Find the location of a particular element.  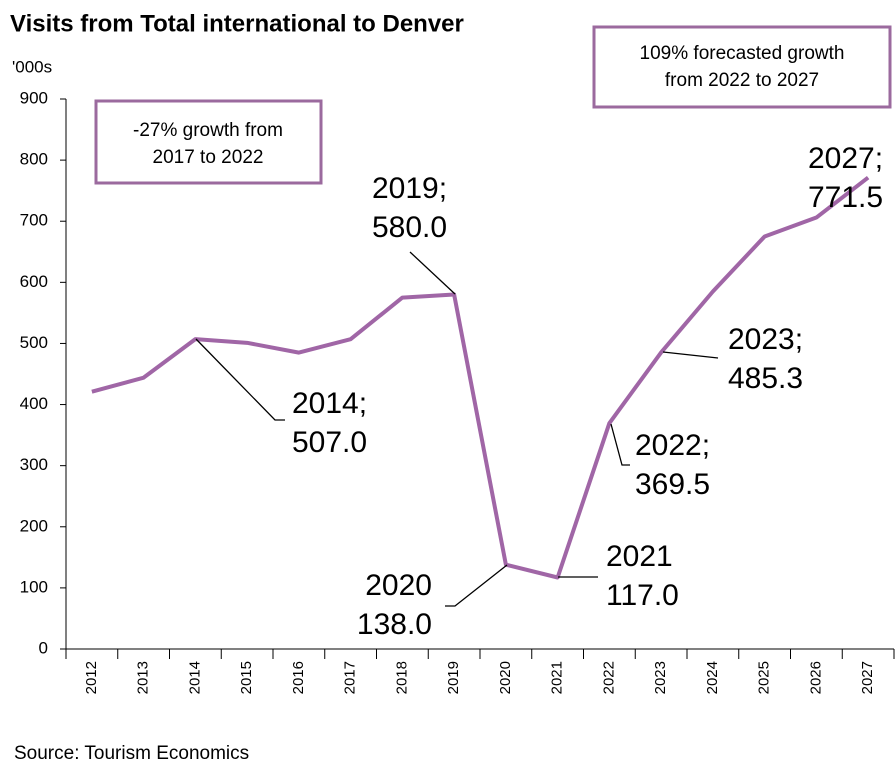

x-tick-label: 2016 is located at coordinates (298, 677).